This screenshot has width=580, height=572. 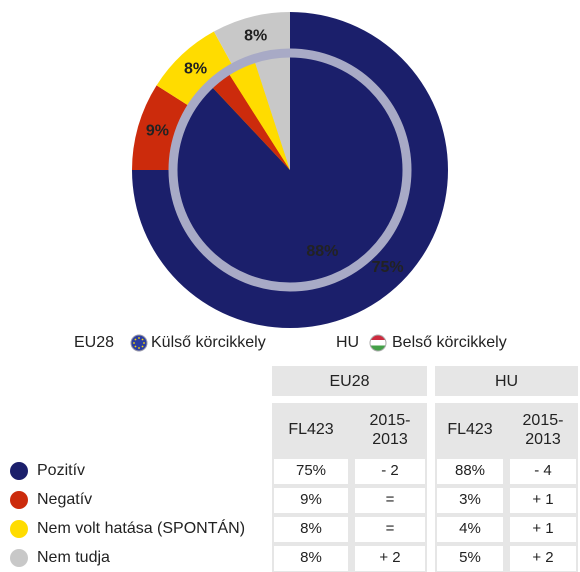 I want to click on table-value: 3%, so click(x=470, y=499).